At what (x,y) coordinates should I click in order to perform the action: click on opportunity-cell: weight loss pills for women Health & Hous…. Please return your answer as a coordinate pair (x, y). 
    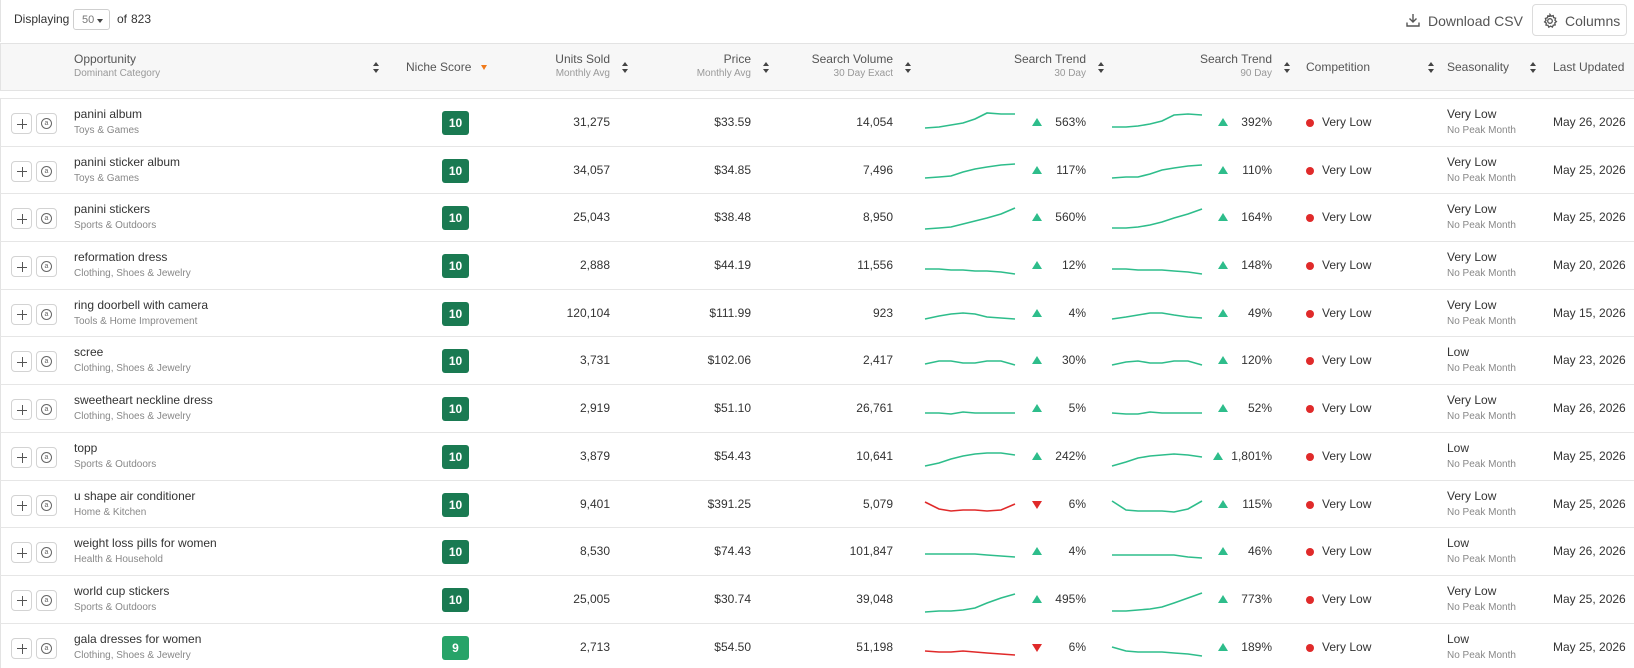
    Looking at the image, I should click on (145, 550).